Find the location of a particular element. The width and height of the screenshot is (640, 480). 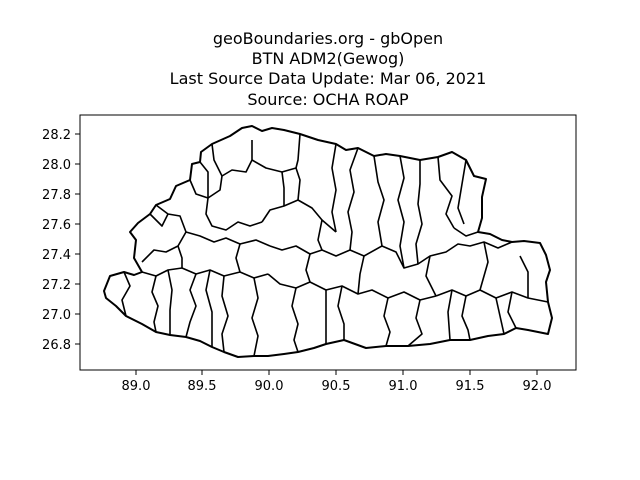

title-line-4: Source: OCHA ROAP is located at coordinates (328, 99).